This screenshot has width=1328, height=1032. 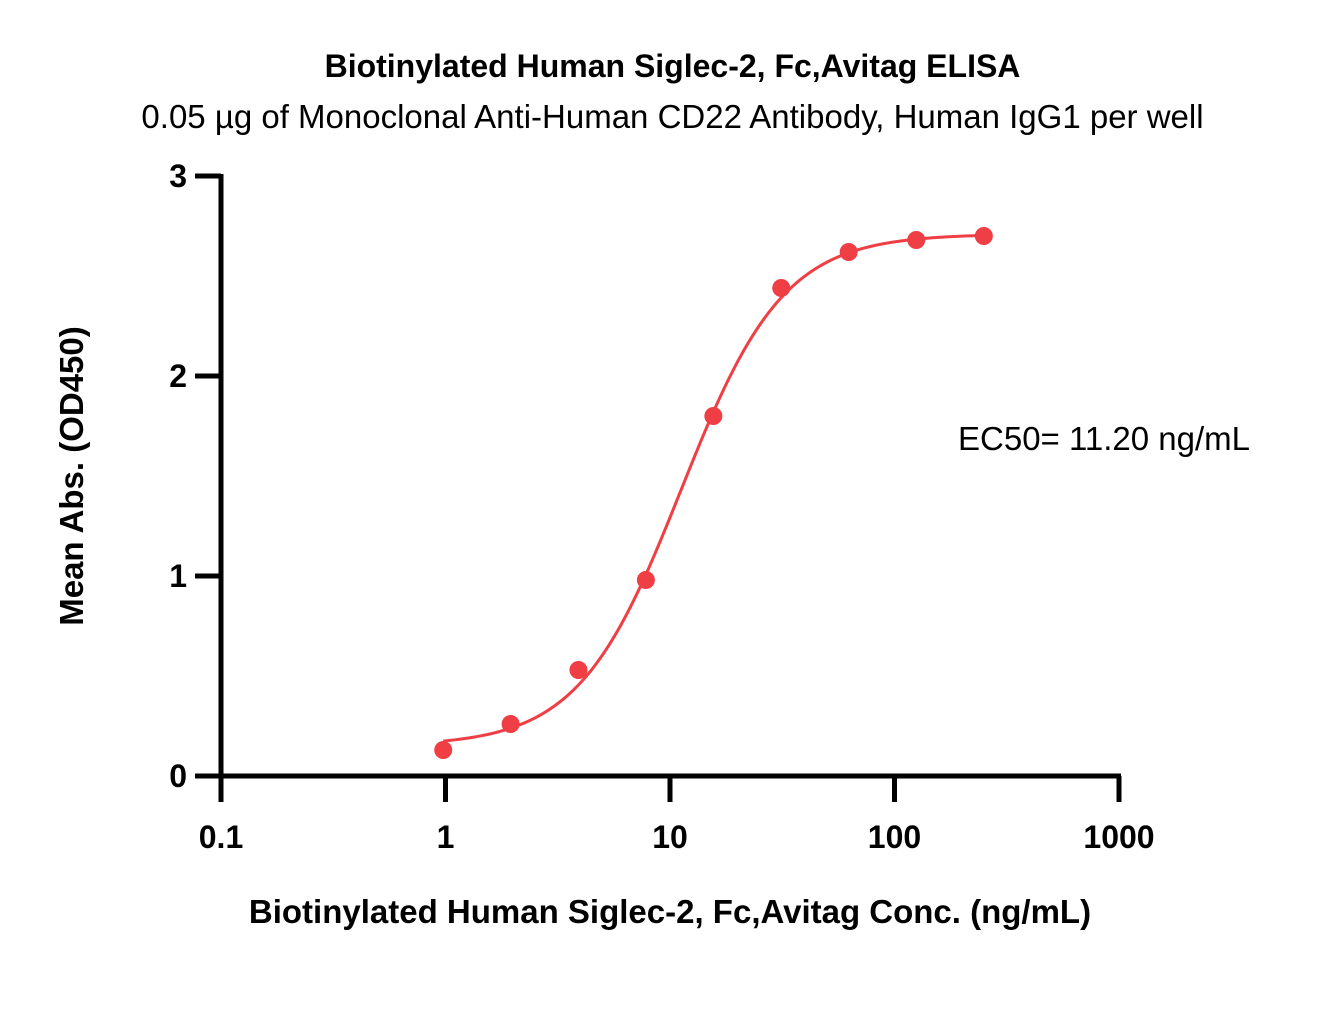 I want to click on y-tick-label: 2, so click(x=178, y=376).